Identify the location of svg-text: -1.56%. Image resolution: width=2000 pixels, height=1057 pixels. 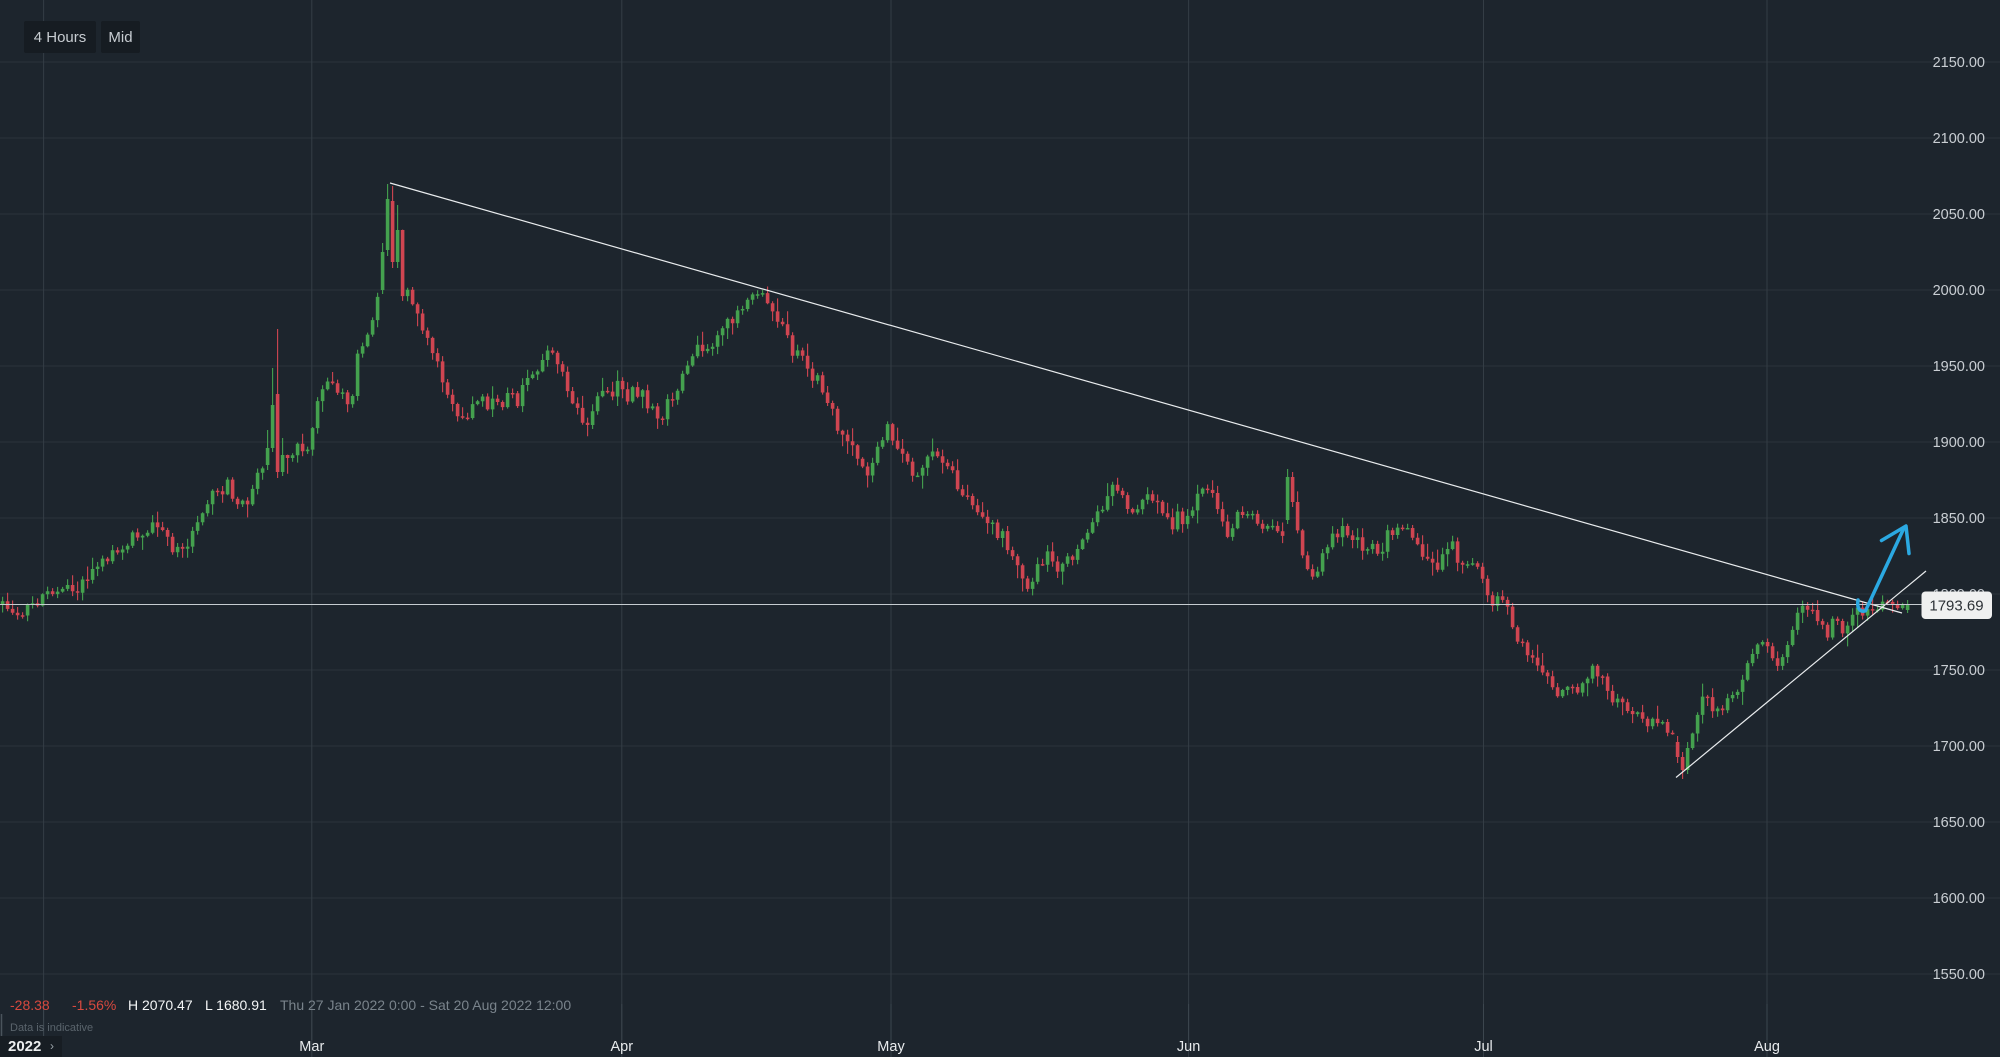
(94, 1005).